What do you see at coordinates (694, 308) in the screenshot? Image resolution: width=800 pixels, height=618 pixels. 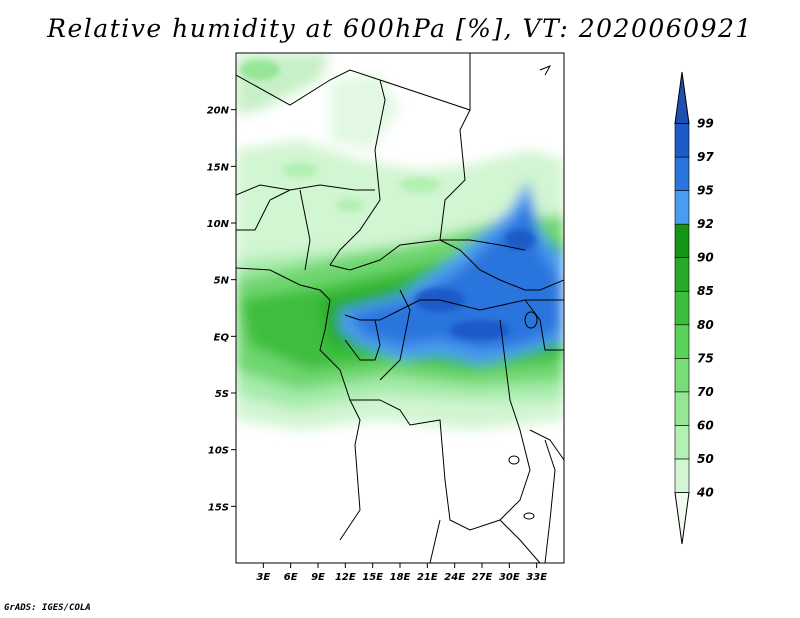 I see `colorbar-legend: 40 50 60 70 75 80 85 90 92 95 97 99` at bounding box center [694, 308].